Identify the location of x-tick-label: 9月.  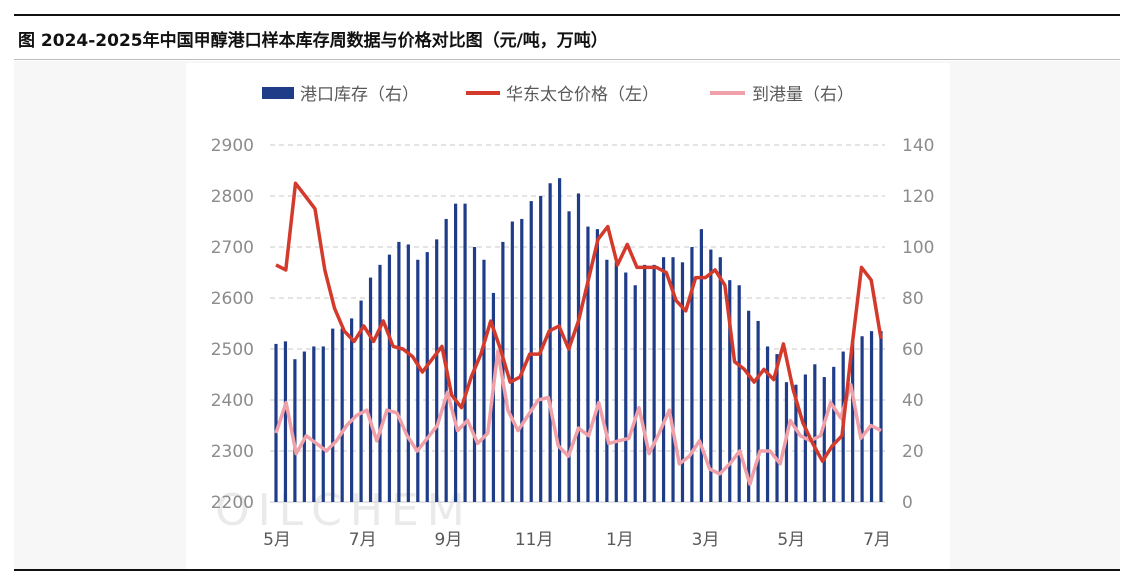
(449, 540).